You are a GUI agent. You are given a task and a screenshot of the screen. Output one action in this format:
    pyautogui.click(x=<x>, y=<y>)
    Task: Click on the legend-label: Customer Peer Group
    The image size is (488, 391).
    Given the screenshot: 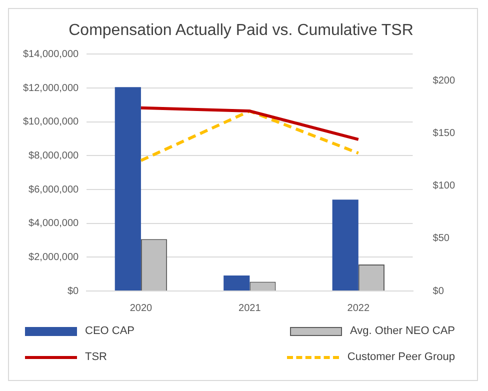 What is the action you would take?
    pyautogui.click(x=401, y=357)
    